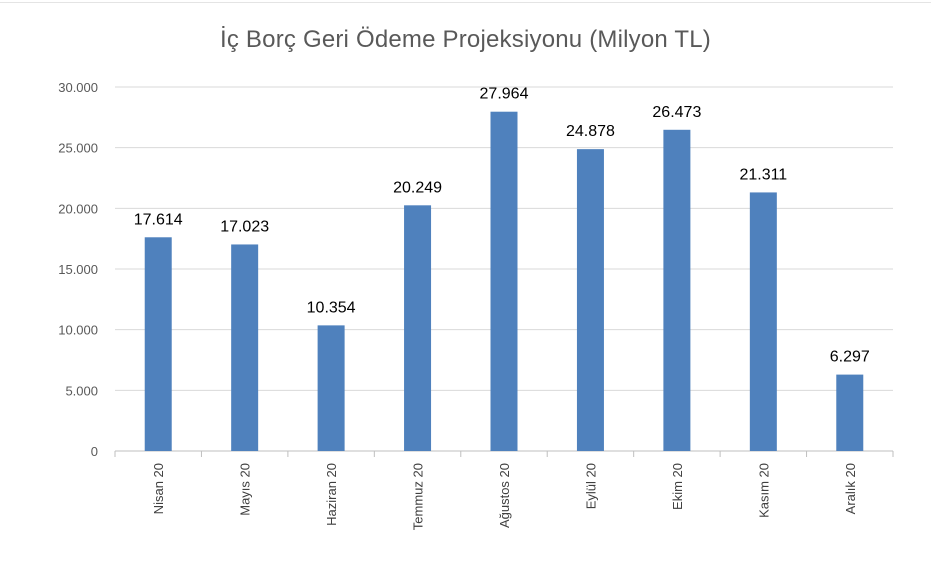  What do you see at coordinates (94, 451) in the screenshot?
I see `y-tick-label: 0` at bounding box center [94, 451].